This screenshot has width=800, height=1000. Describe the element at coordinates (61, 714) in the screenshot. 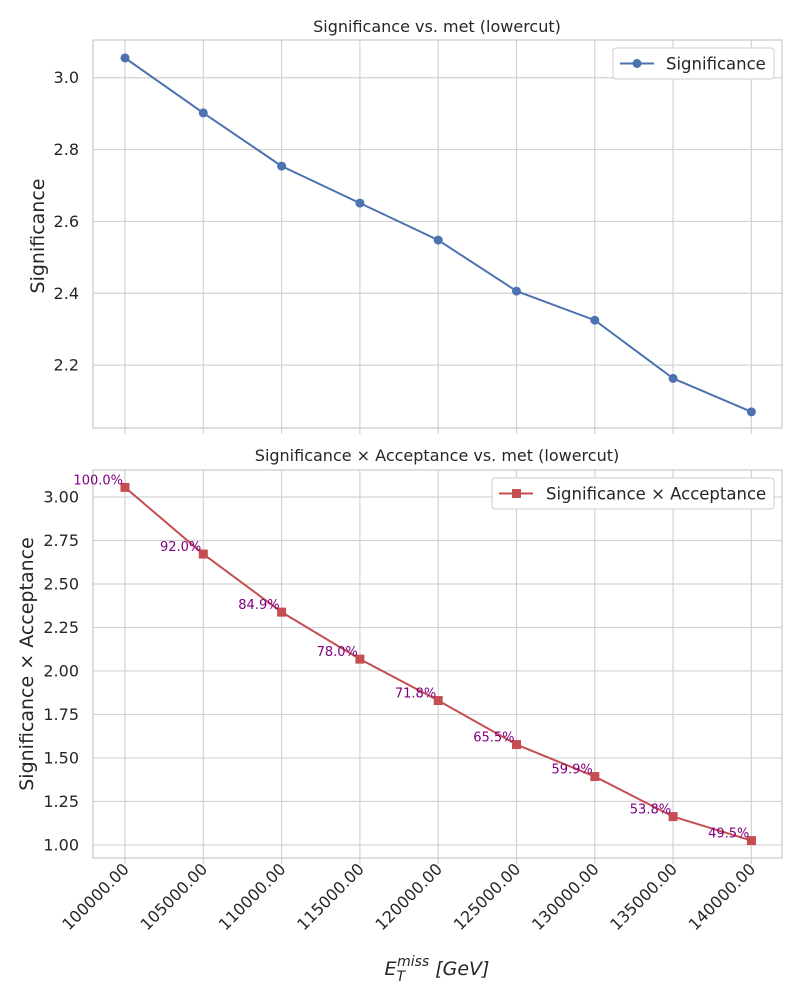

I see `bottom-ytick-label: 1.75` at that location.